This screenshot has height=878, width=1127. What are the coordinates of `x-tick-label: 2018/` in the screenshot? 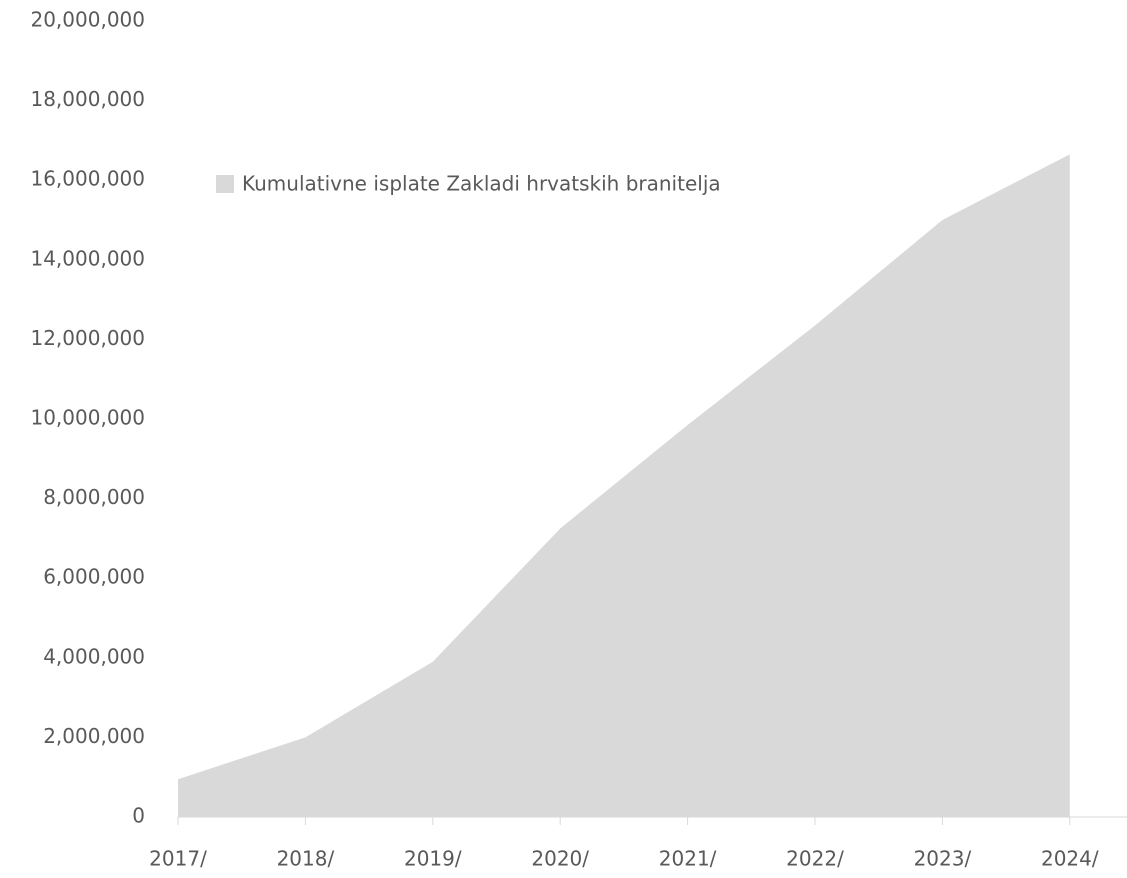 It's located at (306, 859).